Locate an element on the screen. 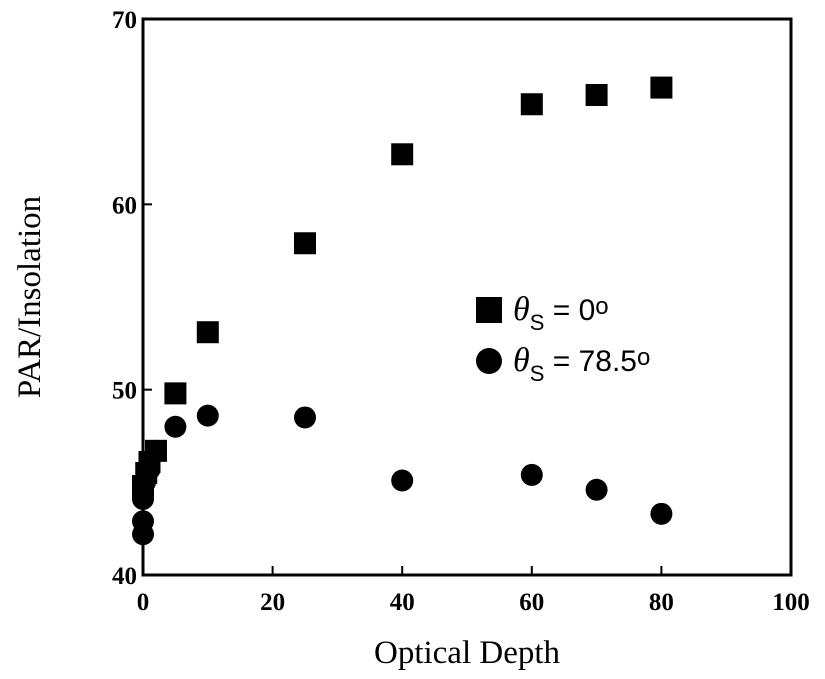 This screenshot has width=825, height=679. y-tick-label: 50 is located at coordinates (124, 391).